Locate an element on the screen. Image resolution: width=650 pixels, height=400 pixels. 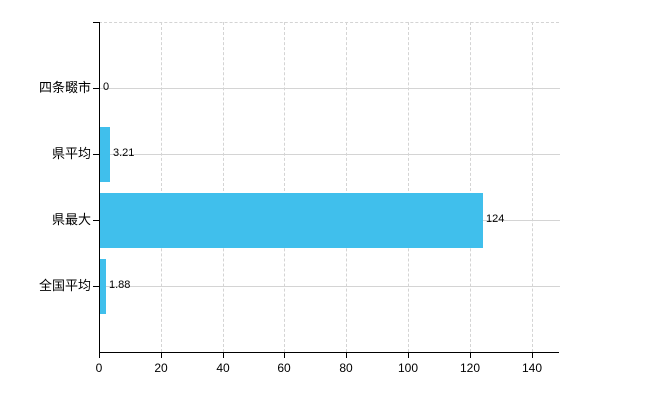
x-tick-label: 100 is located at coordinates (408, 368).